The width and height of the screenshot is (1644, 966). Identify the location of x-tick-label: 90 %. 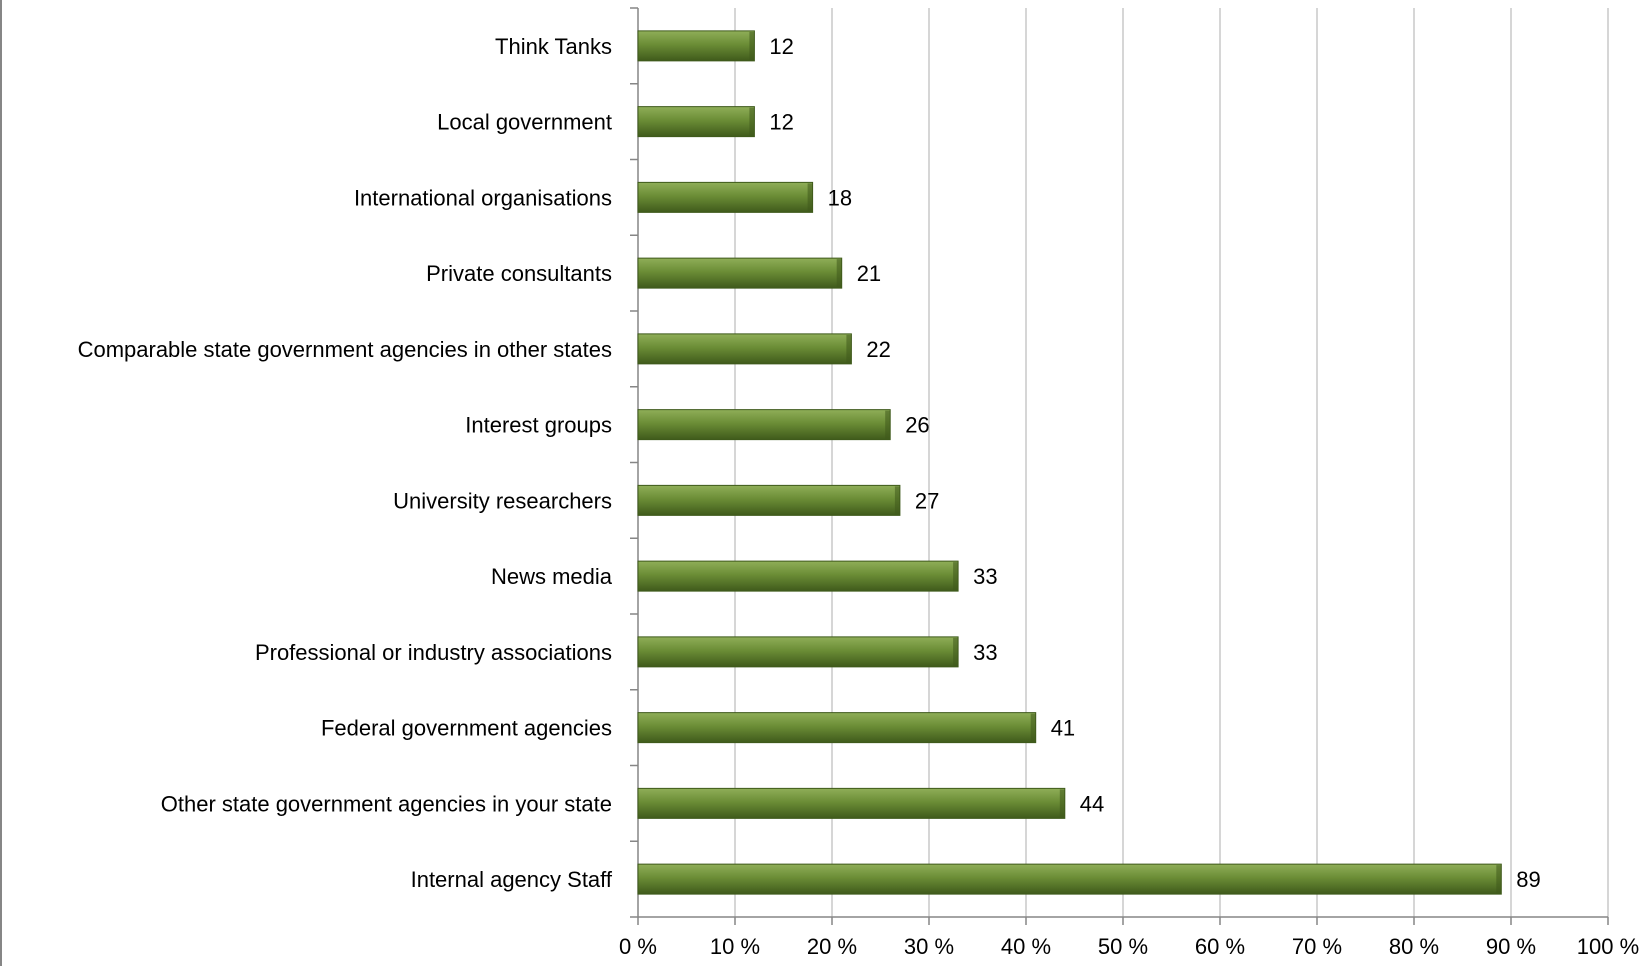
(1511, 946).